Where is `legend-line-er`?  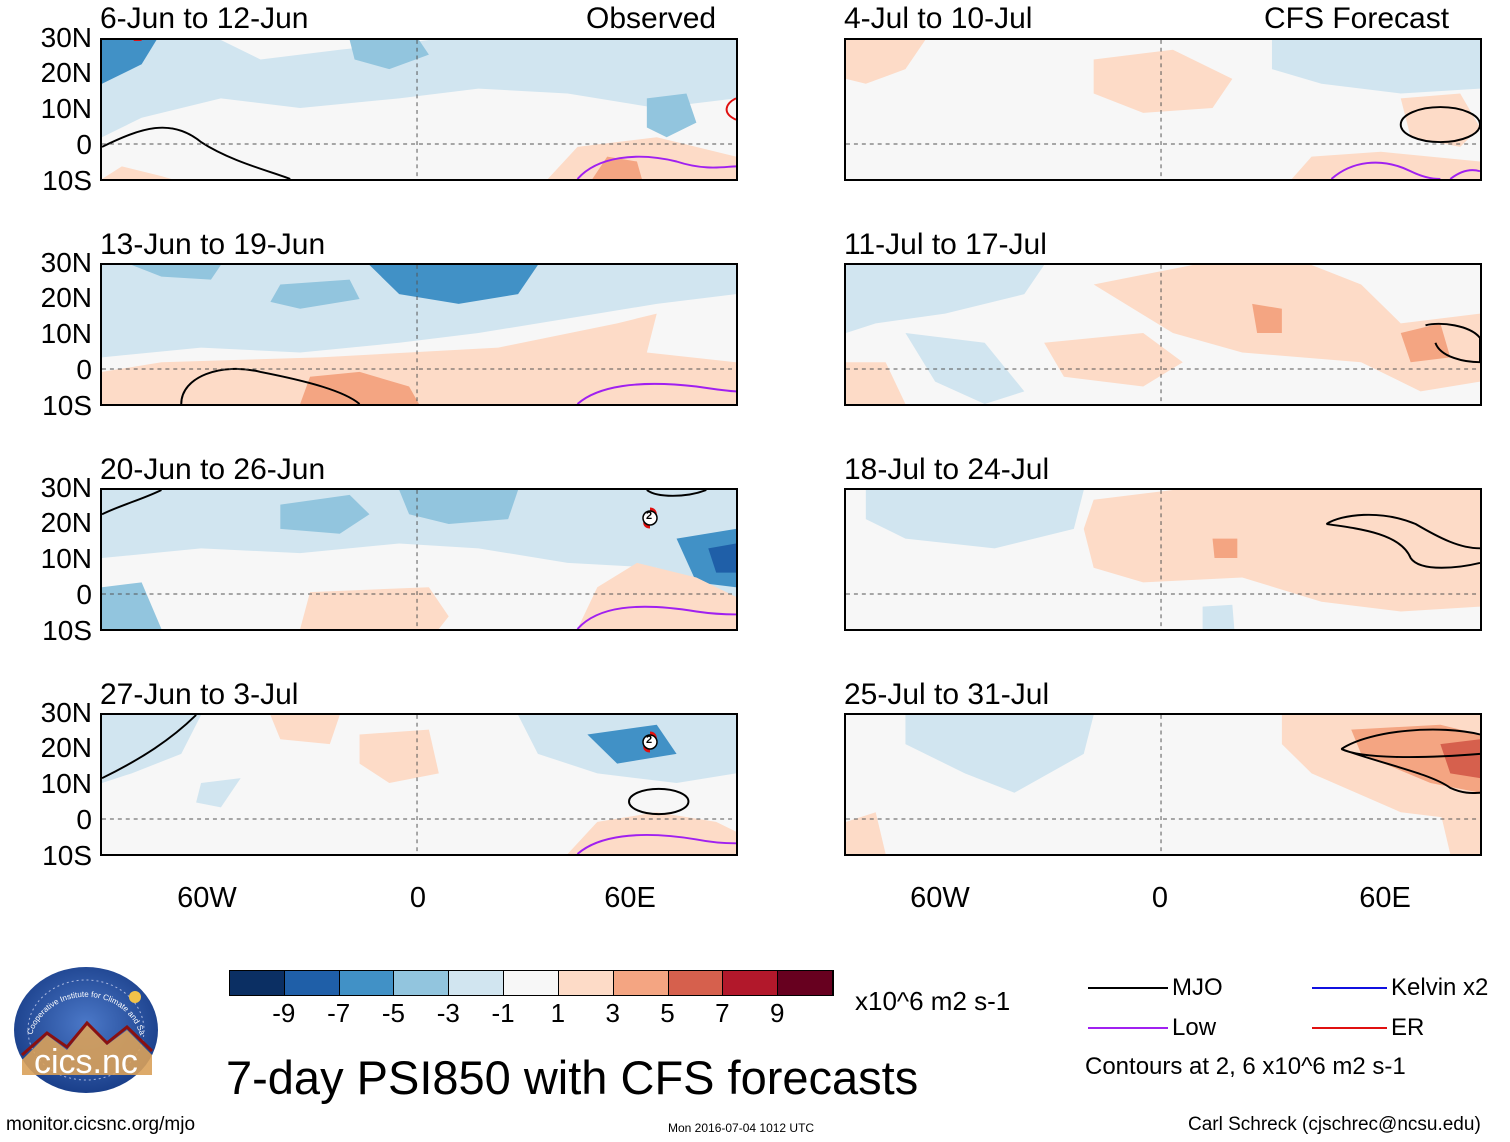 legend-line-er is located at coordinates (1349, 1028).